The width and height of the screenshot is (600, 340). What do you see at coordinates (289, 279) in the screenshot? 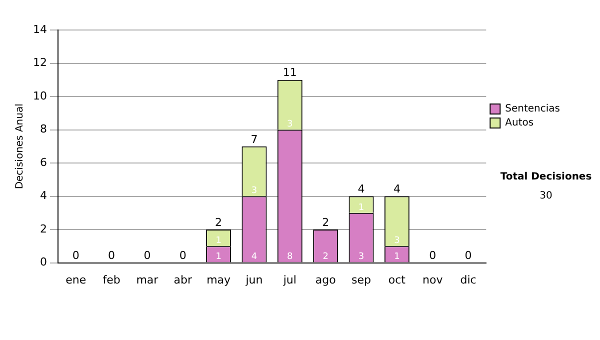
I see `x-tick-label: jul` at bounding box center [289, 279].